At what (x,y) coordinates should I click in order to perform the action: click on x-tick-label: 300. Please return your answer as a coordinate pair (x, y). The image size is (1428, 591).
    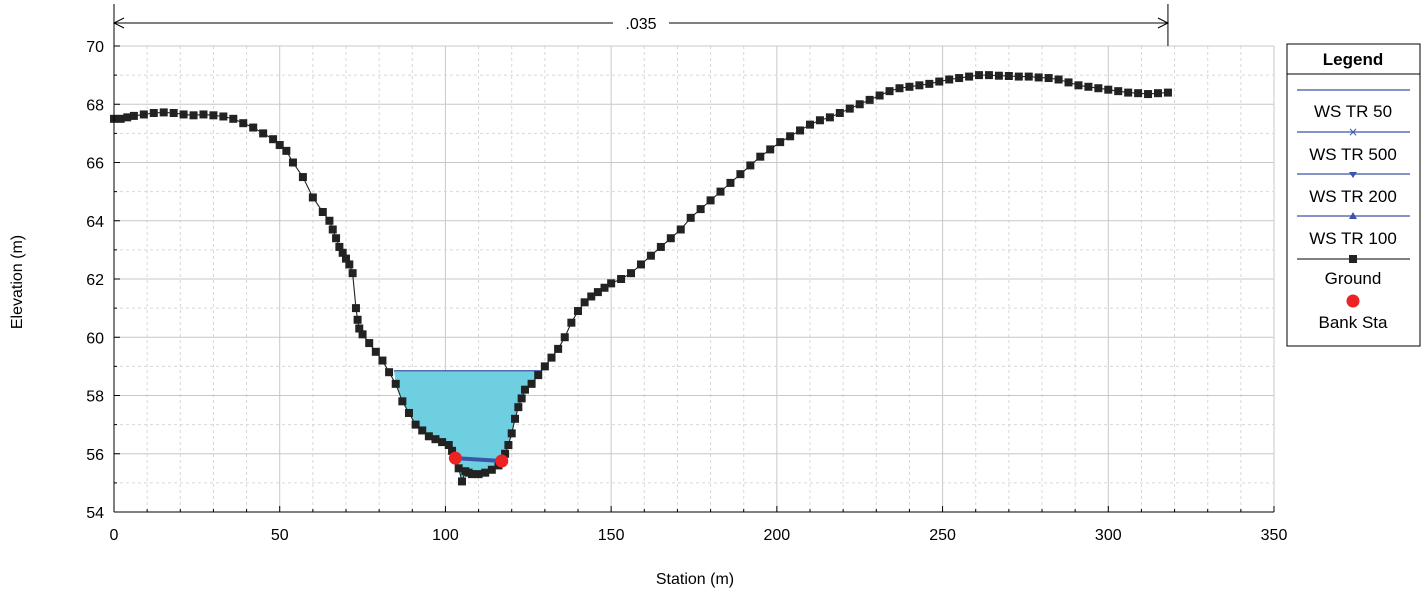
    Looking at the image, I should click on (1108, 535).